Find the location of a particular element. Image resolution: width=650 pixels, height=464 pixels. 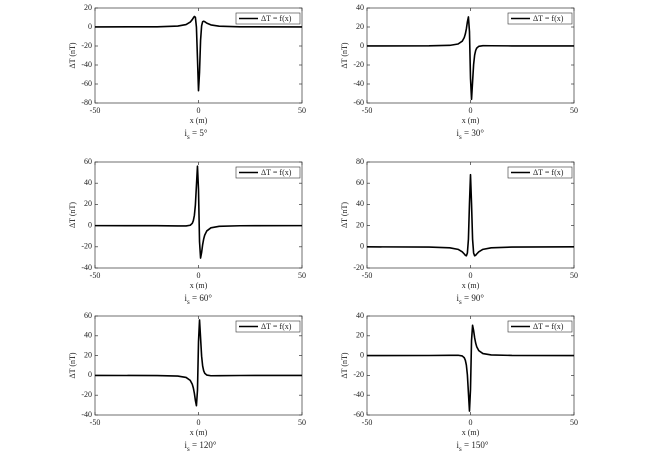

caption: is = 60° is located at coordinates (199, 299).